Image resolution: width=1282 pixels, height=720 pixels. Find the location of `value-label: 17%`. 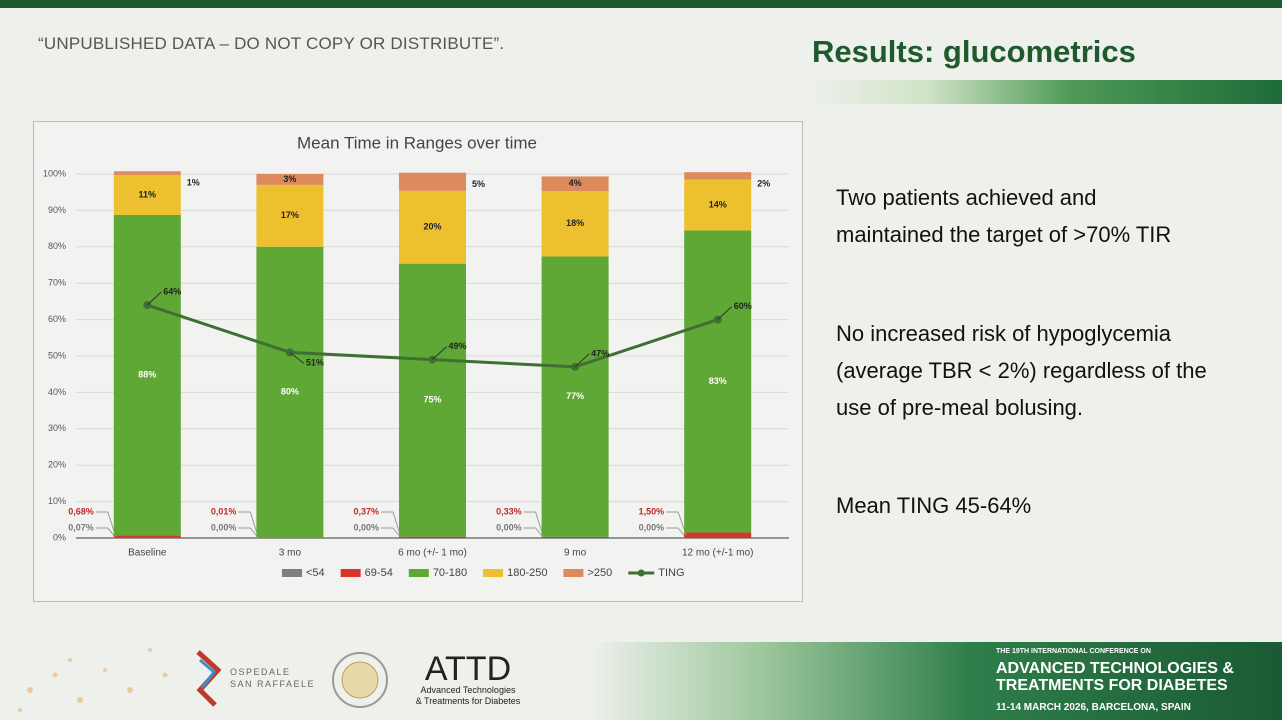

value-label: 17% is located at coordinates (290, 215).